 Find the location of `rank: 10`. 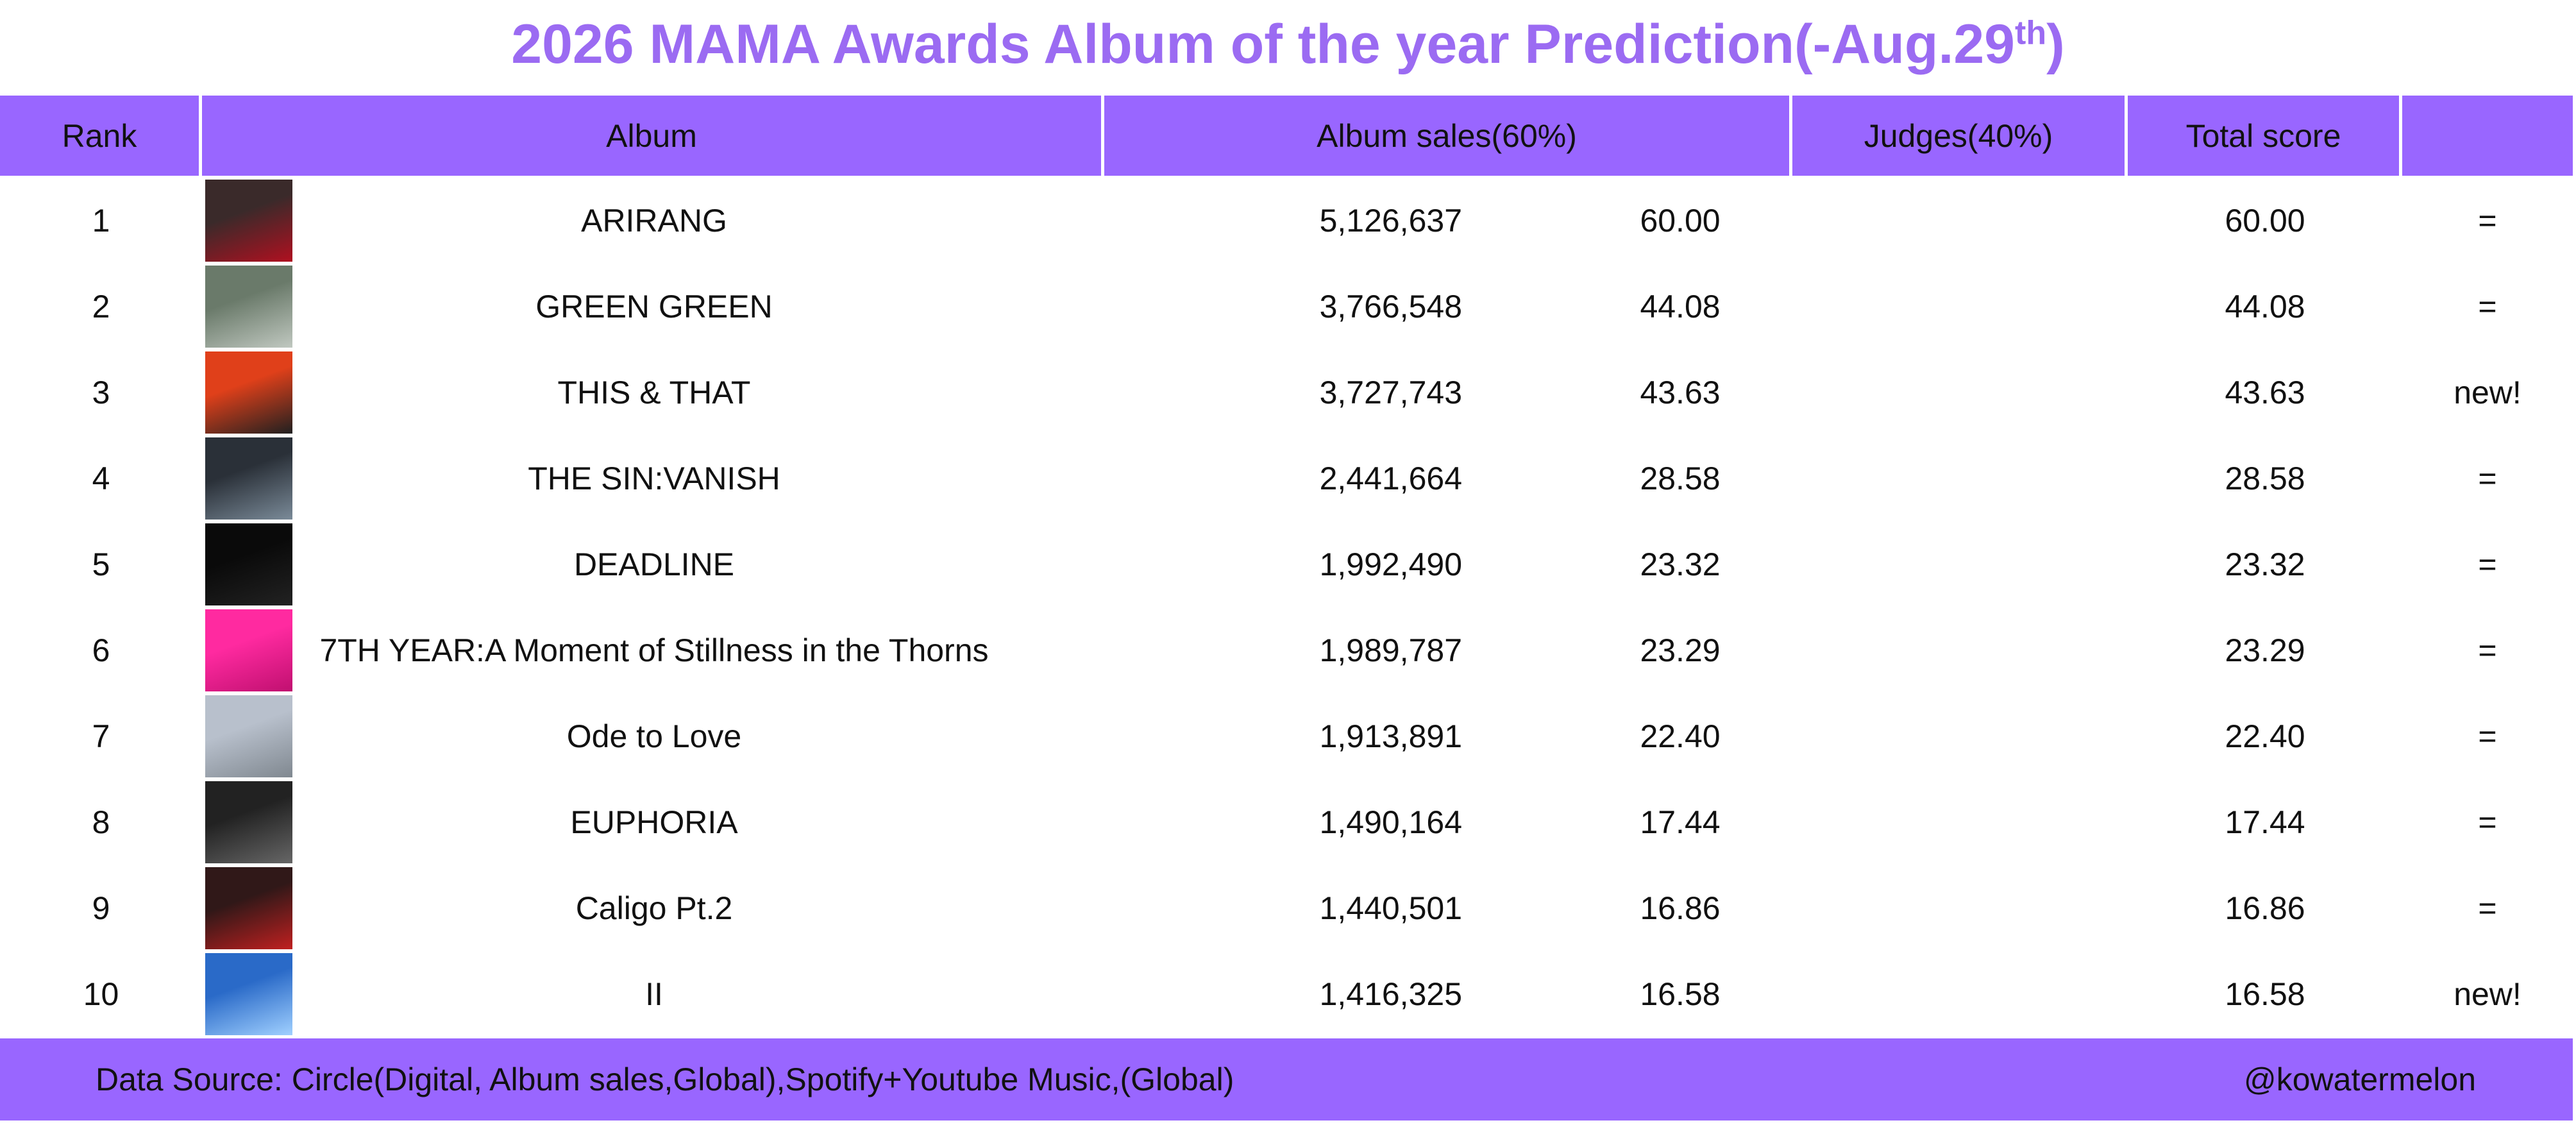

rank: 10 is located at coordinates (101, 994).